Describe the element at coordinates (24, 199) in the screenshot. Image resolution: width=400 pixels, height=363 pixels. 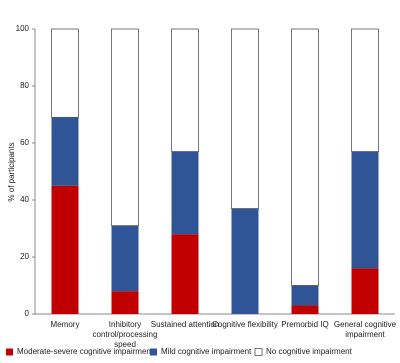
I see `y-tick-label: 40` at that location.